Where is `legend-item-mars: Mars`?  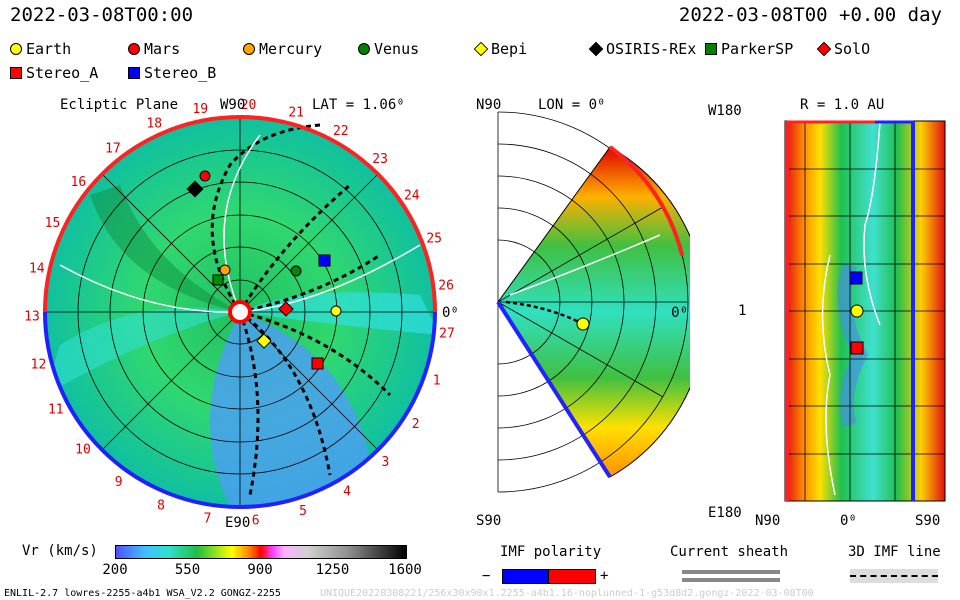
legend-item-mars: Mars is located at coordinates (154, 49).